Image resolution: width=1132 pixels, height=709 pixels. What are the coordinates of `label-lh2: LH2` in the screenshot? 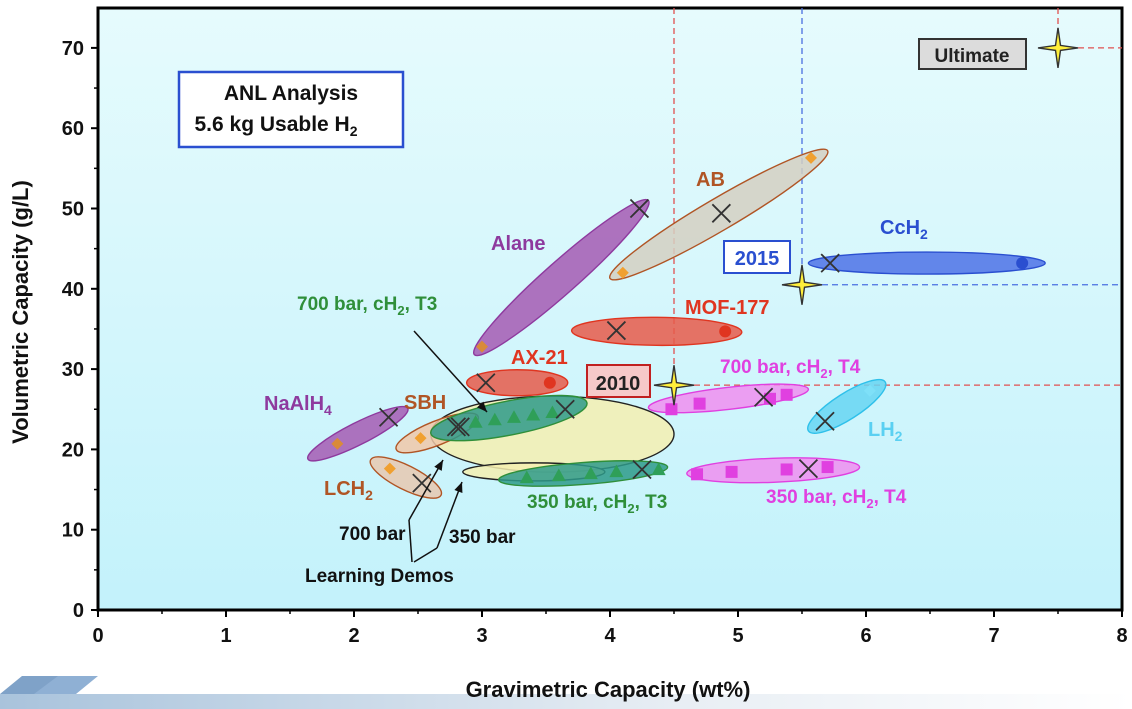 It's located at (885, 431).